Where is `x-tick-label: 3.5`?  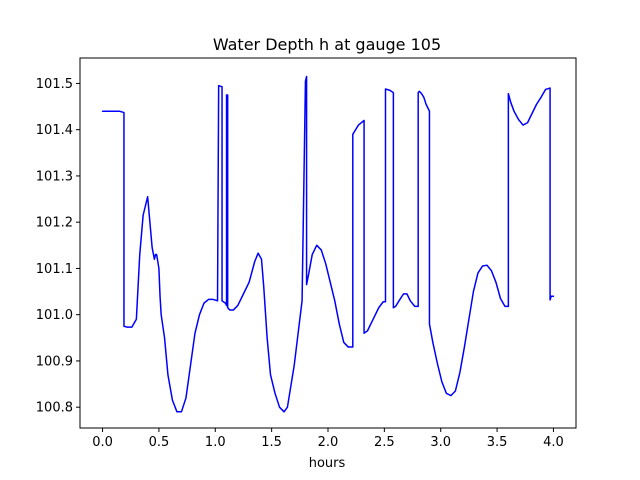
x-tick-label: 3.5 is located at coordinates (497, 442).